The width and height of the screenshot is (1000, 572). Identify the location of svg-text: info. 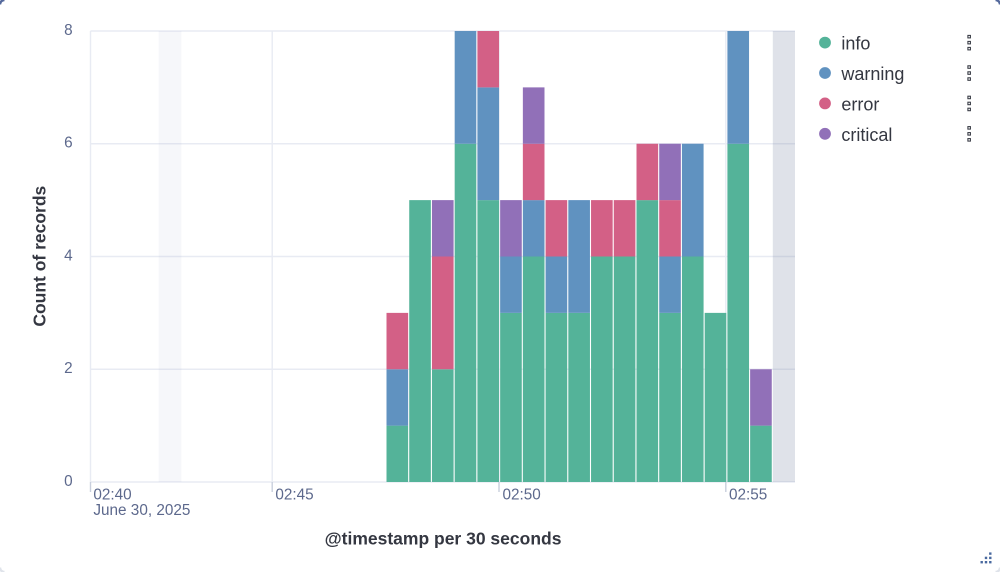
(855, 44).